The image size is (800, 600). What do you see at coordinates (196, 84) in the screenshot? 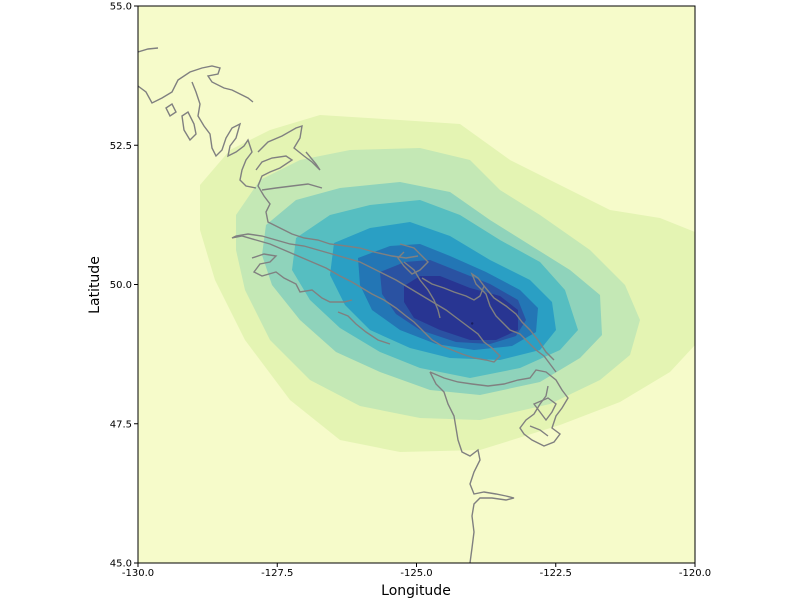
I see `coastline-north-mainland` at bounding box center [196, 84].